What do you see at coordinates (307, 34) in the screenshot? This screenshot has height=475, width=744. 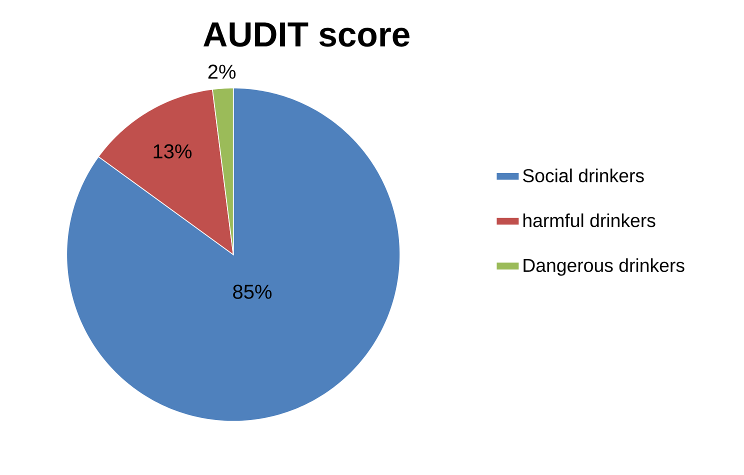 I see `chart-title: AUDIT score` at bounding box center [307, 34].